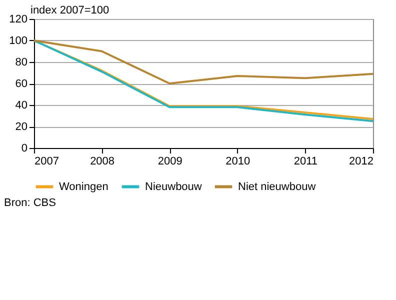 This screenshot has width=396, height=300. What do you see at coordinates (102, 162) in the screenshot?
I see `x-tick-label: 2008` at bounding box center [102, 162].